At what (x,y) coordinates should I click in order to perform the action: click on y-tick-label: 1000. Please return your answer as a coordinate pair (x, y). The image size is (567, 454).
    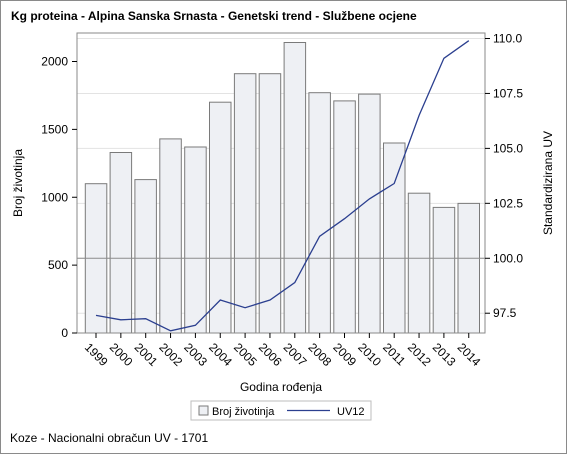
    Looking at the image, I should click on (54, 197).